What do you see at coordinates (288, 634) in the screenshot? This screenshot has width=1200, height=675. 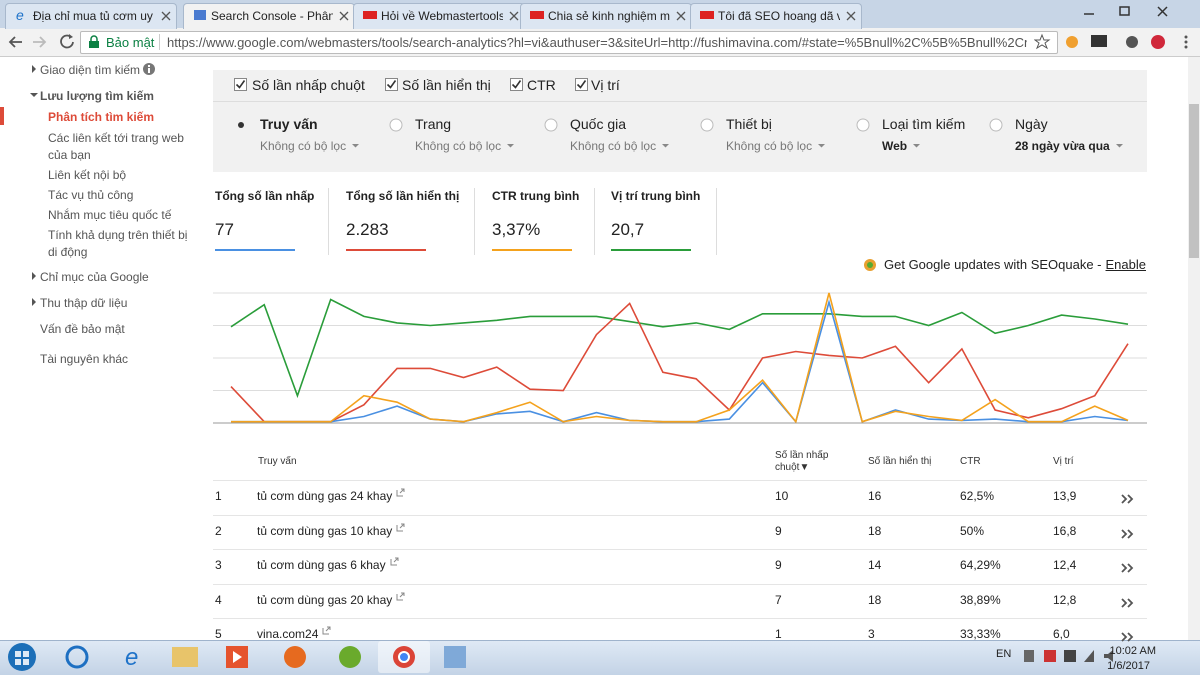 I see `query-text: vina.com24` at bounding box center [288, 634].